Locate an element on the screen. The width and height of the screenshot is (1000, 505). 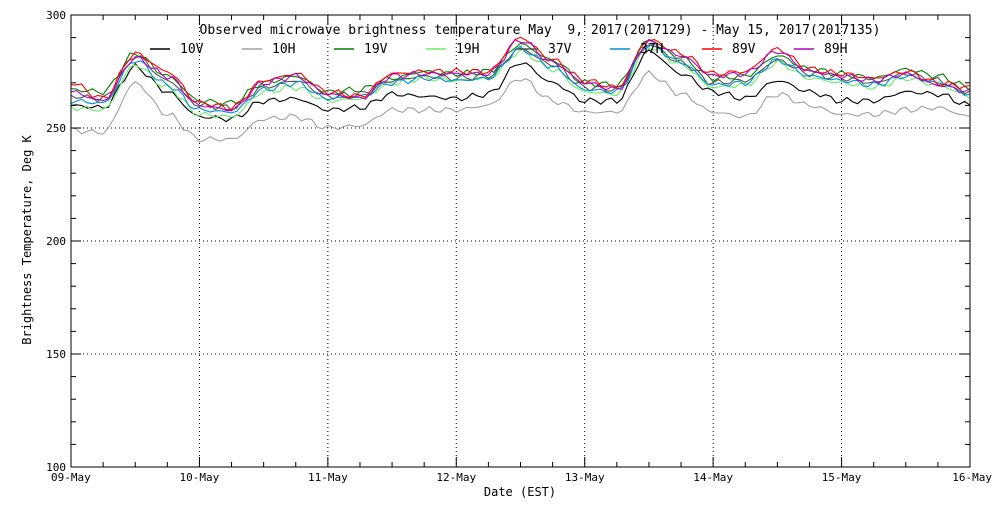
x-tick-label: 10-May is located at coordinates (200, 477).